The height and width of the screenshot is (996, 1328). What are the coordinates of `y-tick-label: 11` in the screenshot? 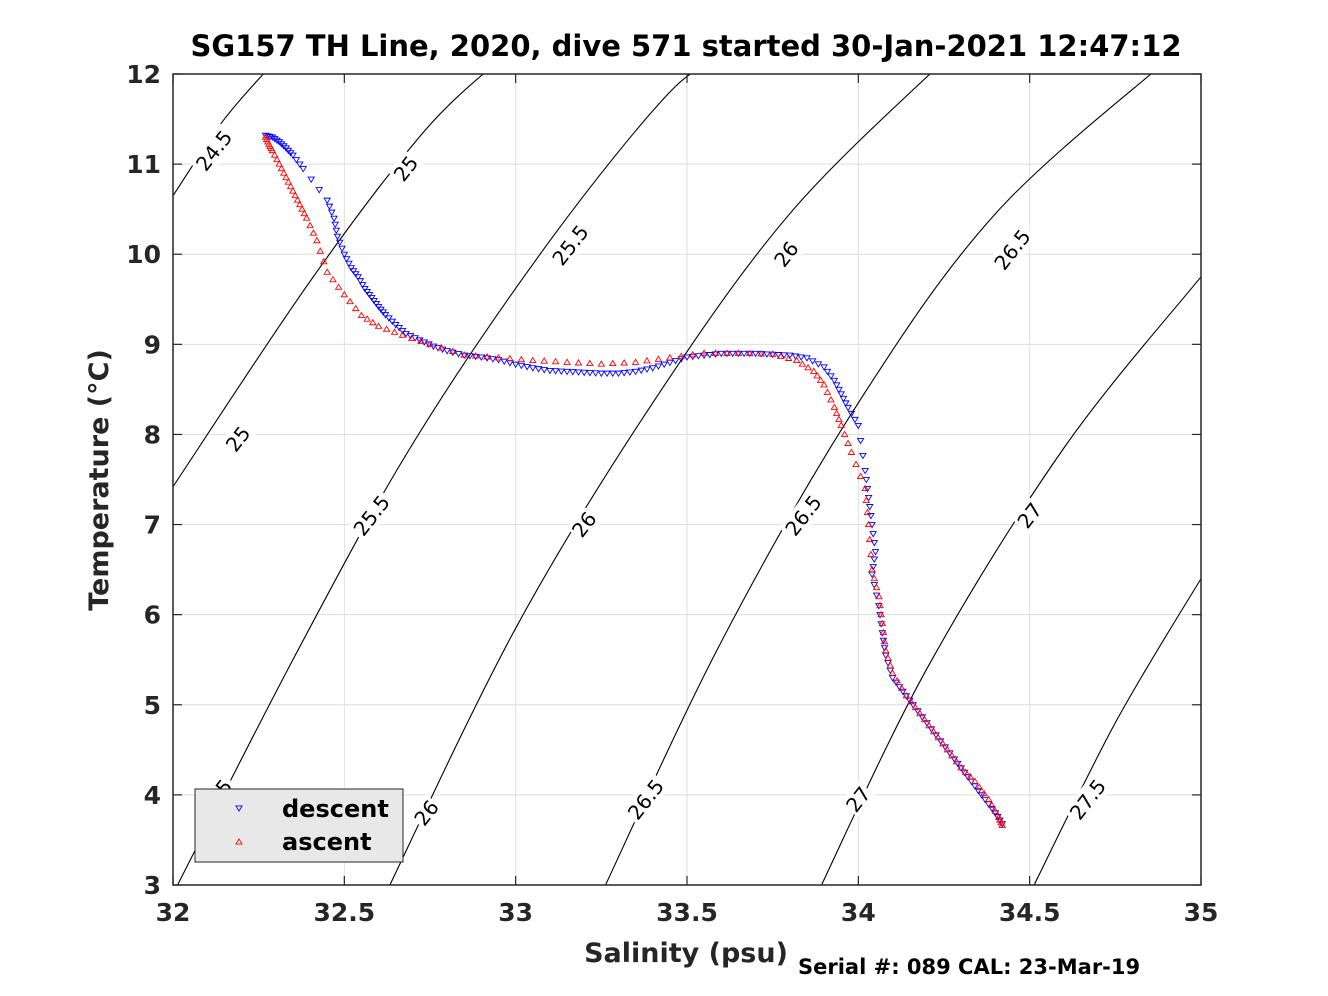 It's located at (143, 164).